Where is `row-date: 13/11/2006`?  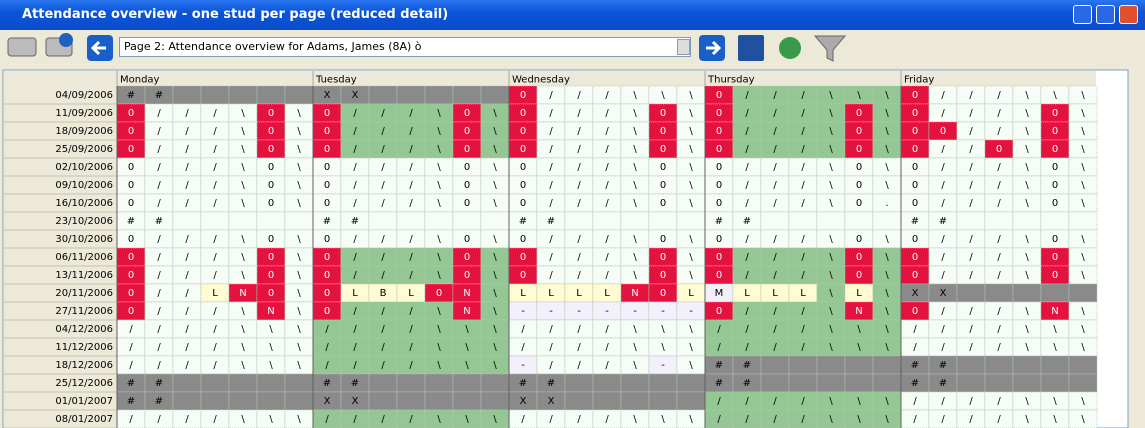 row-date: 13/11/2006 is located at coordinates (84, 275).